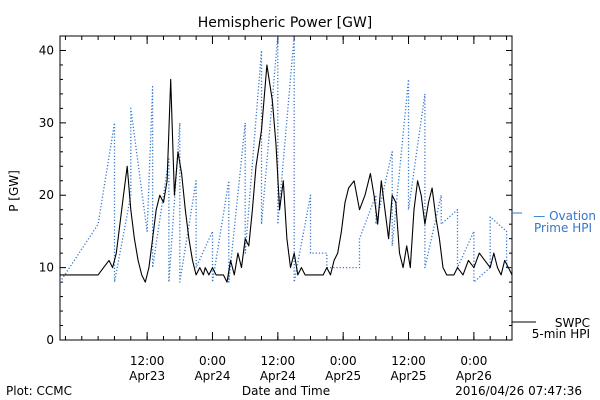  Describe the element at coordinates (564, 216) in the screenshot. I see `ovation-legend-label-line1: — Ovation` at that location.